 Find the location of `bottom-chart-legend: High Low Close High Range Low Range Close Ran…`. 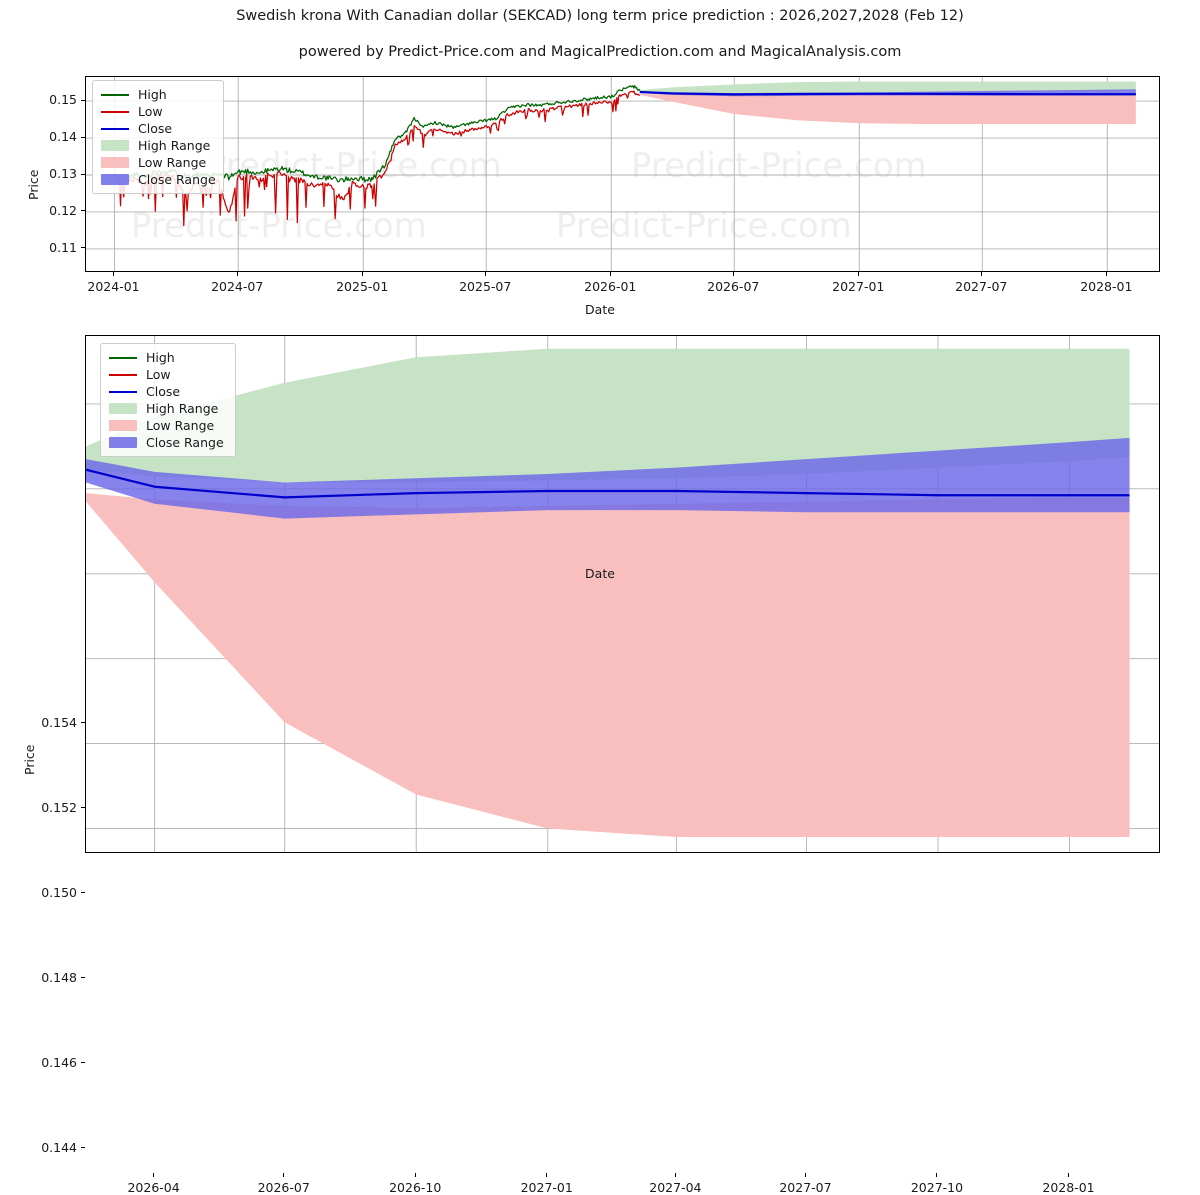

bottom-chart-legend: High Low Close High Range Low Range Close Ran… is located at coordinates (168, 400).